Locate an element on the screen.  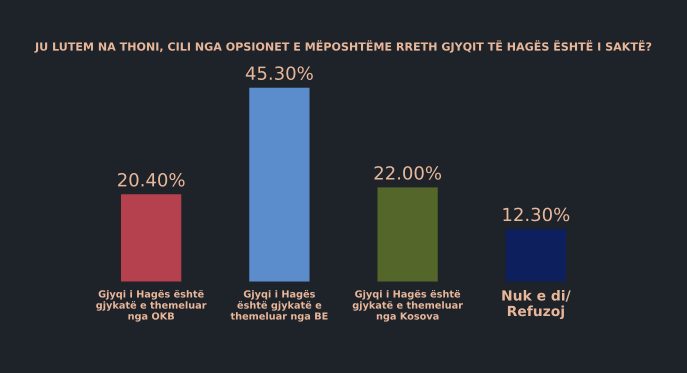
x-tick-label: Gjyqi i Hagës është gjykatë e themeluar nga Kosova is located at coordinates (407, 306).